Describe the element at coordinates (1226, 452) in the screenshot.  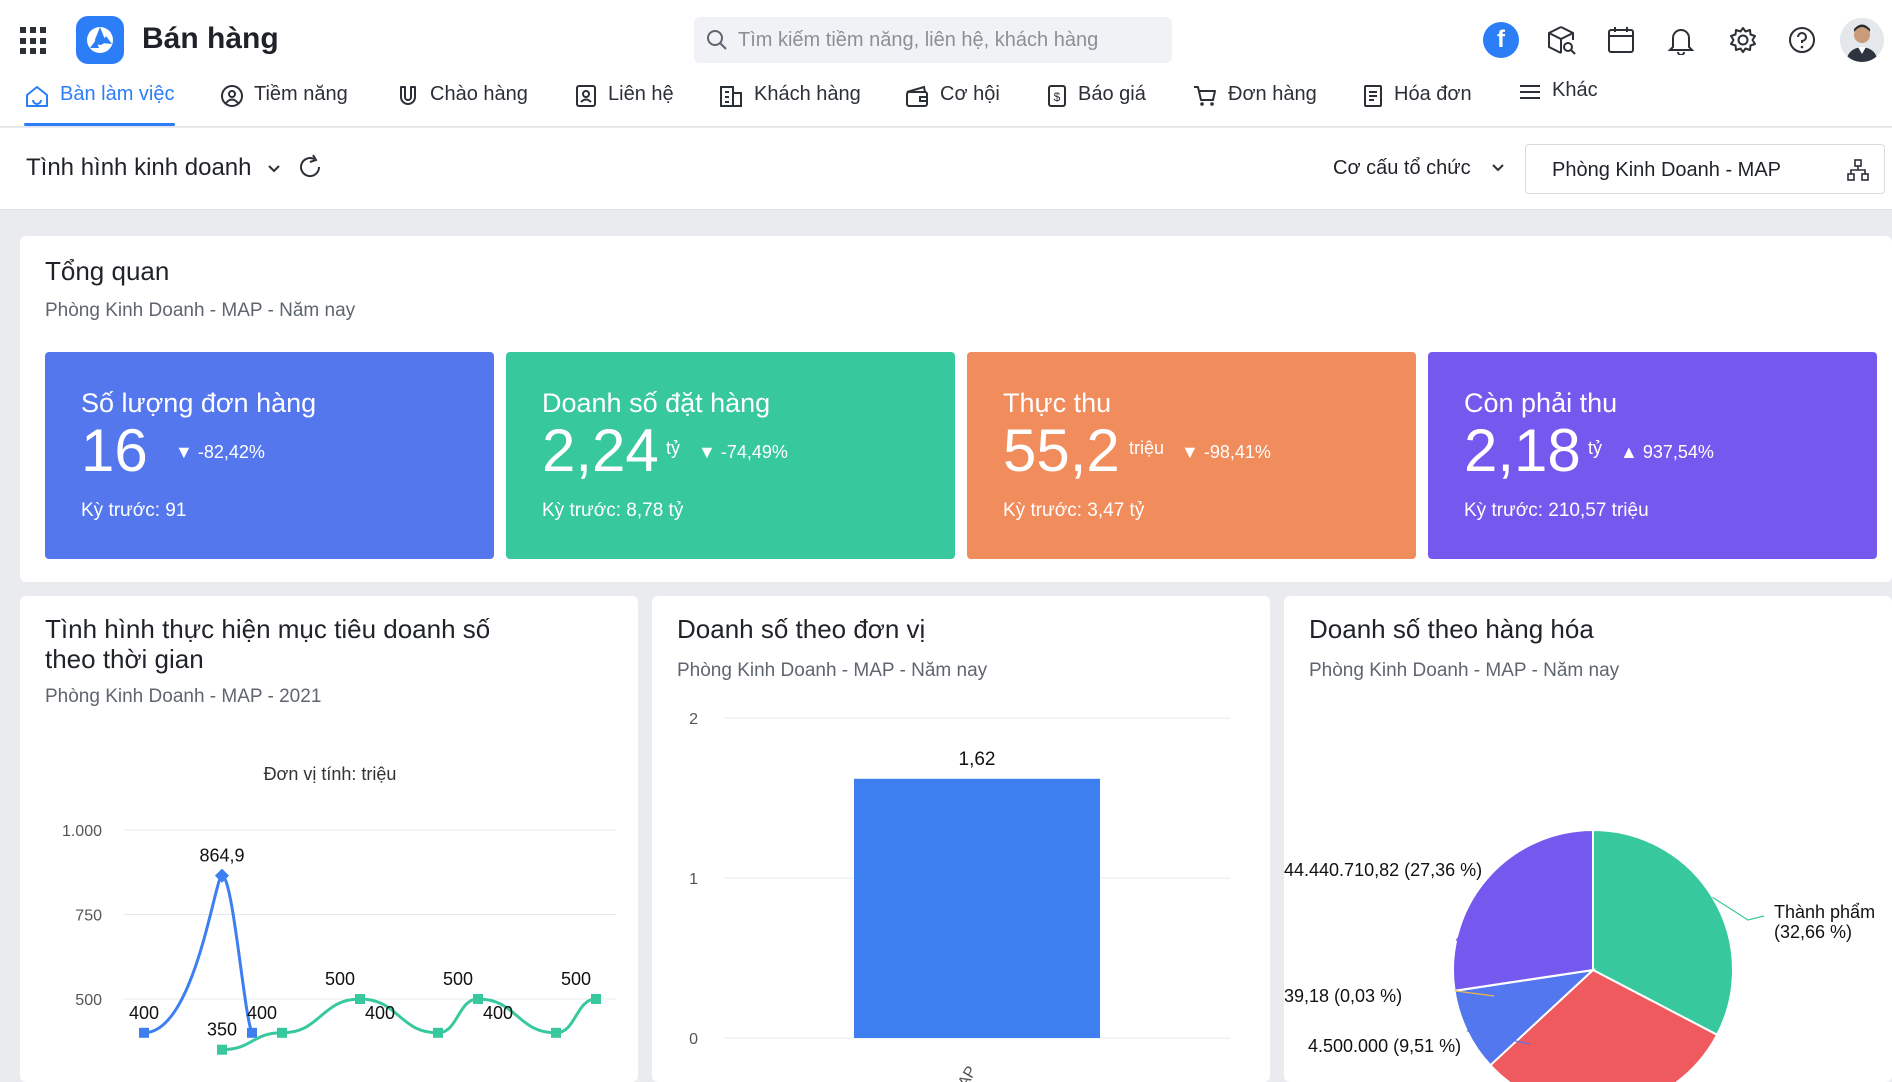
I see `kpi-change: ▼ -98,41%` at that location.